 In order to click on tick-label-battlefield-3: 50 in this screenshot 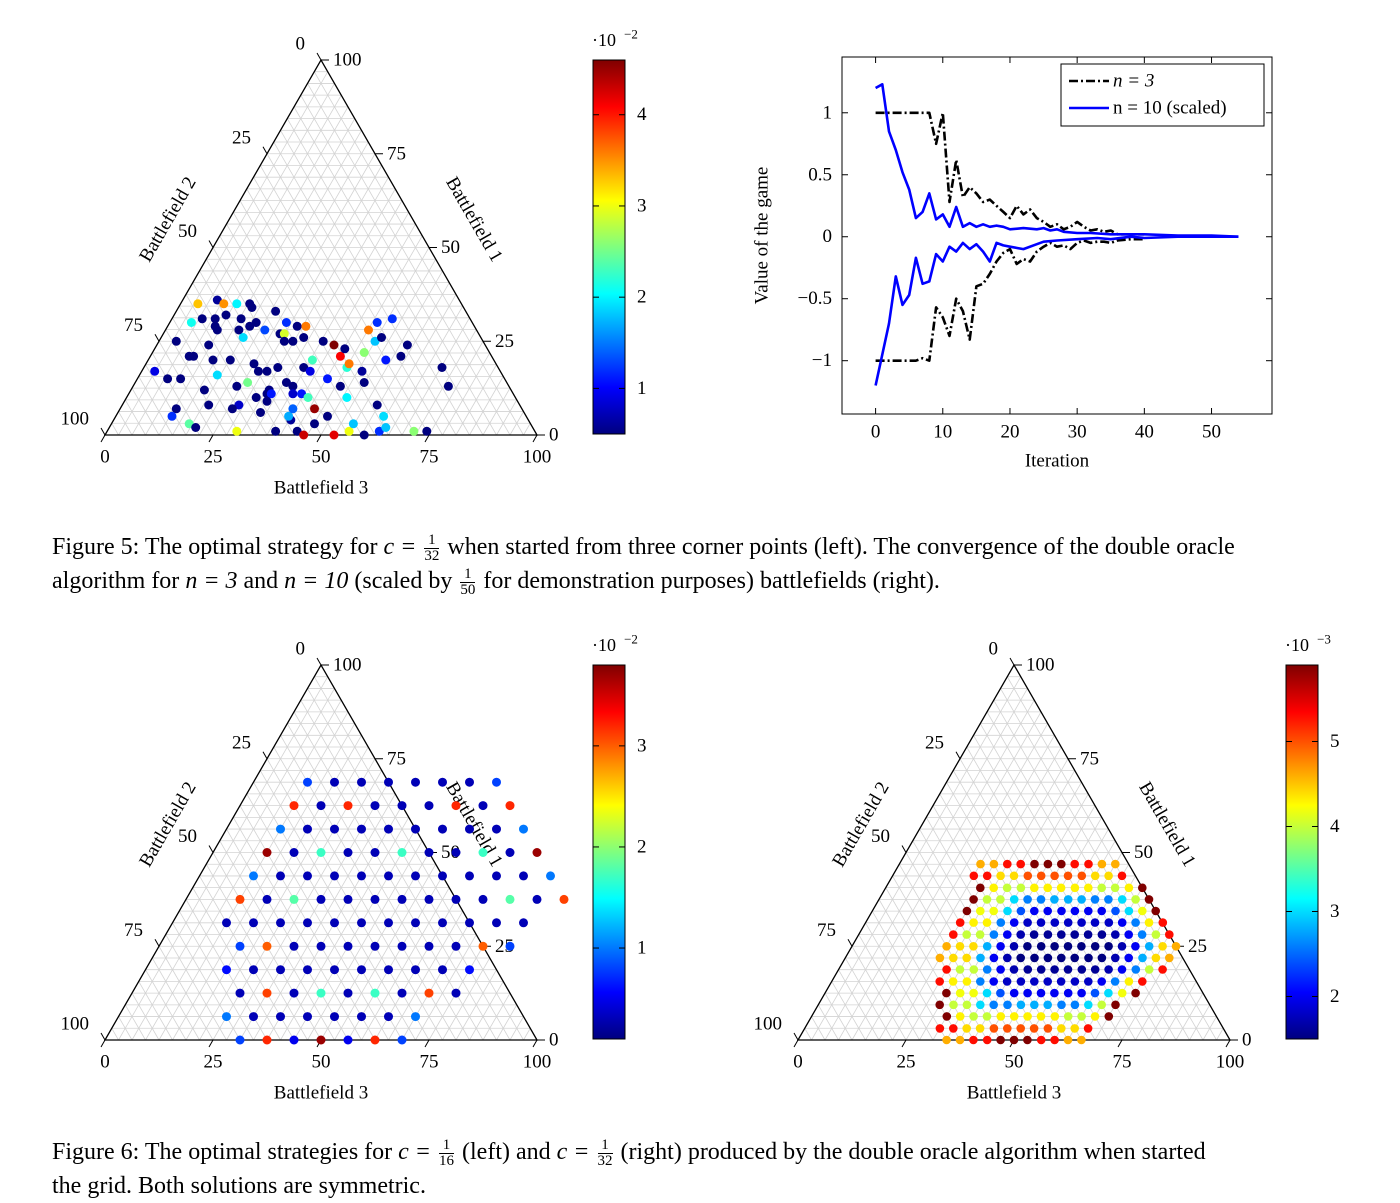, I will do `click(321, 1062)`.